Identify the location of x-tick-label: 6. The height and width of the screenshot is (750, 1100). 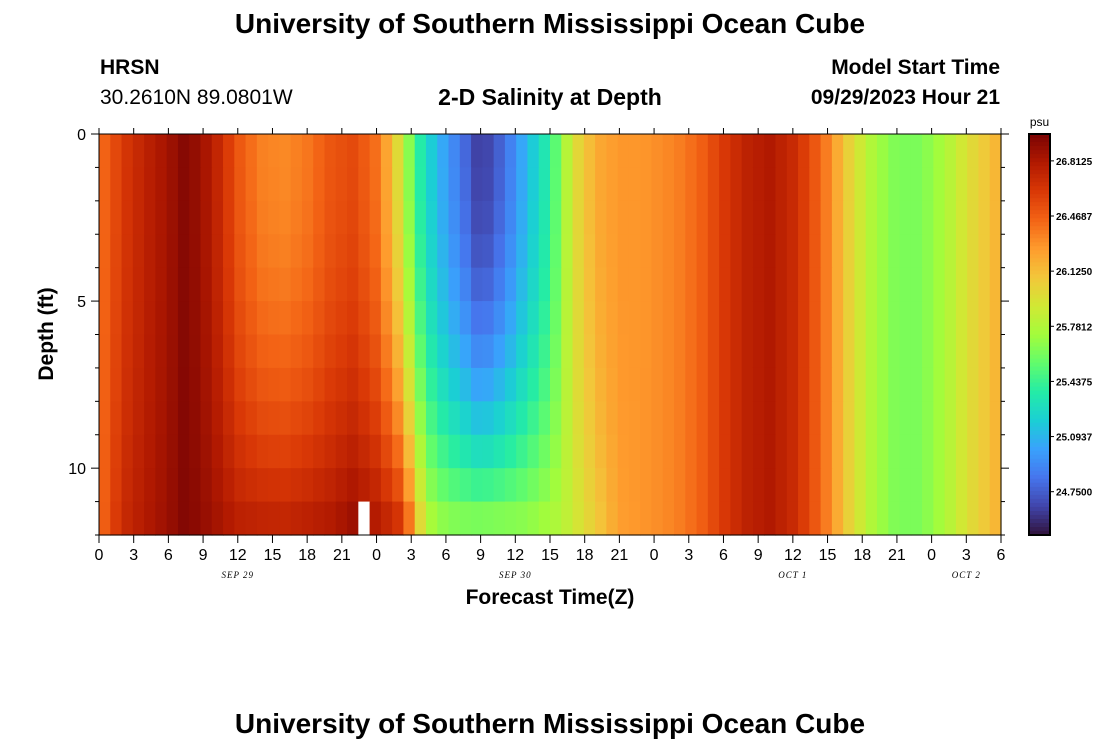
(168, 555).